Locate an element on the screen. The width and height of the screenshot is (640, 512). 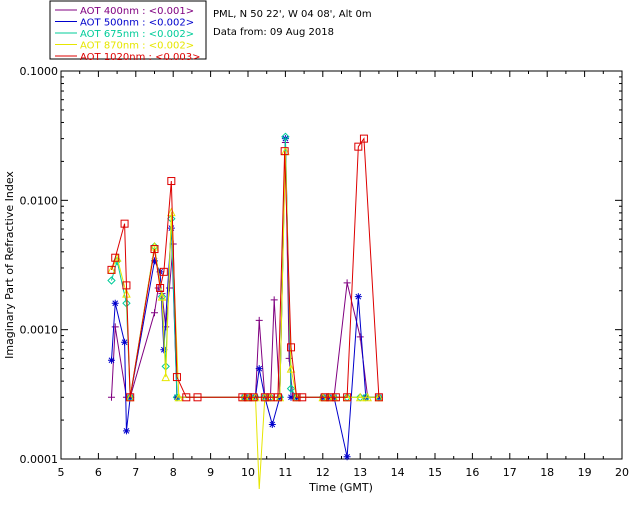
y-tick-label: 0.0100 is located at coordinates (39, 200).